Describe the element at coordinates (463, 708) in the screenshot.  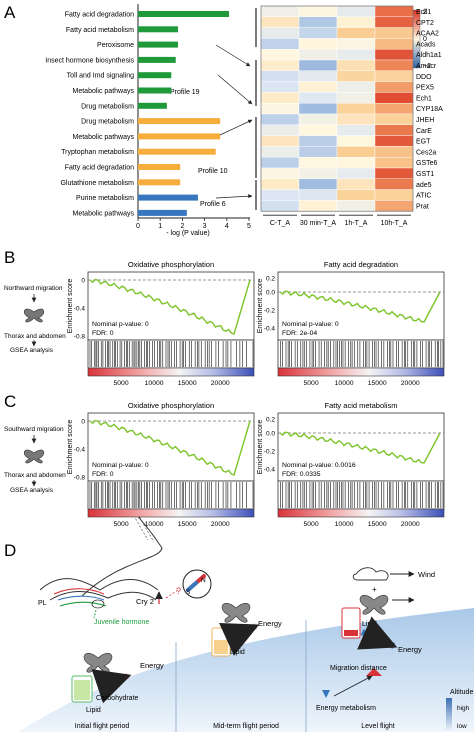
I see `altitude-high-label: high` at that location.